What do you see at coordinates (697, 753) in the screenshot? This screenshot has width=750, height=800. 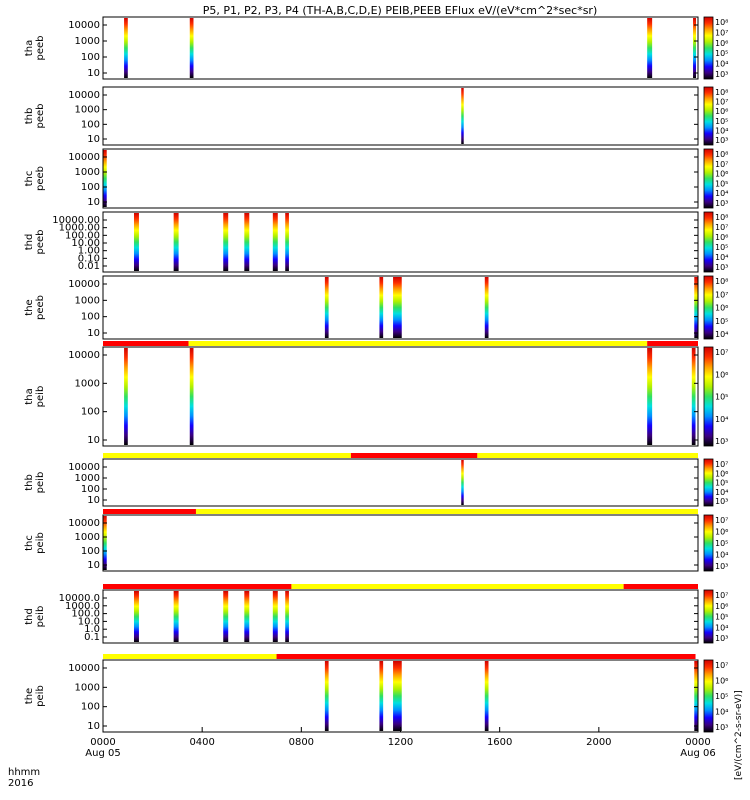 I see `xtick-date-label: Aug 06` at bounding box center [697, 753].